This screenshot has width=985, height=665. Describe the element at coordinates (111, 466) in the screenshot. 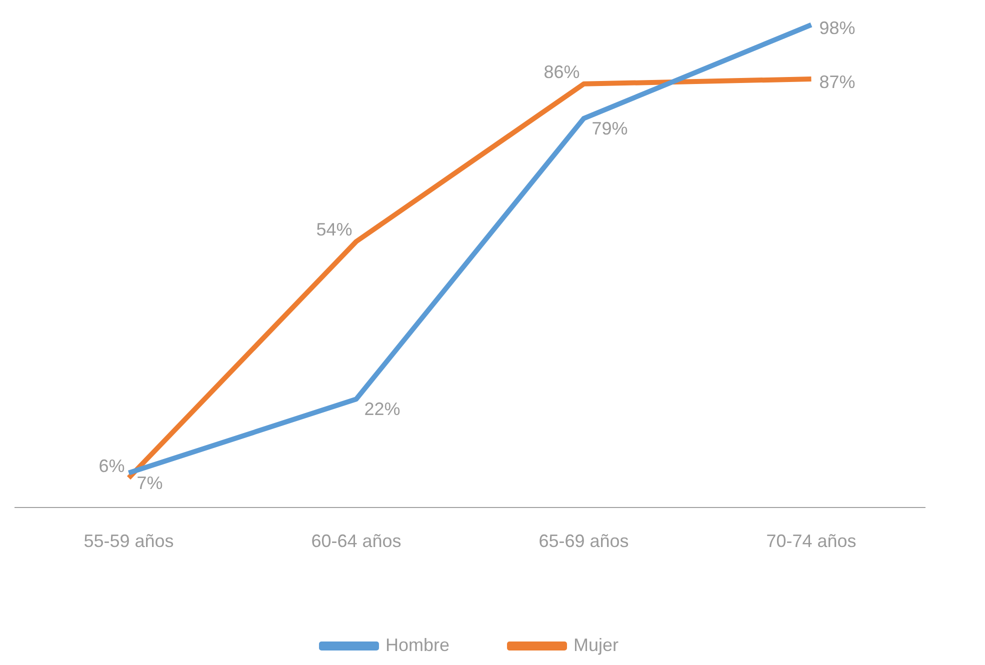

I see `data-label: 6%` at that location.